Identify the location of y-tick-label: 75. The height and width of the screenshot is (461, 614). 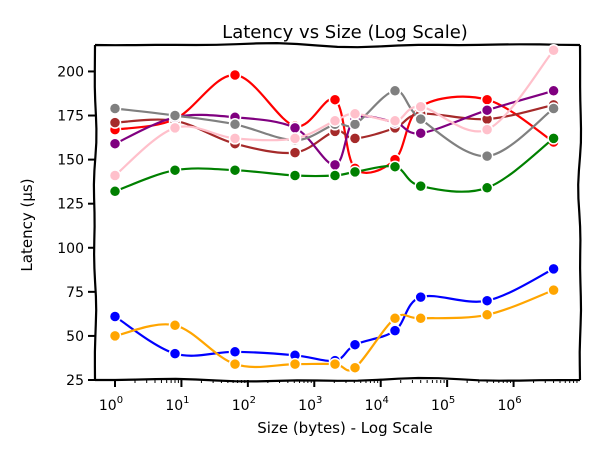
(75, 293).